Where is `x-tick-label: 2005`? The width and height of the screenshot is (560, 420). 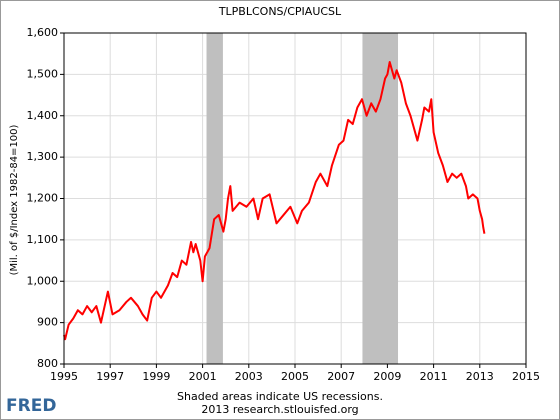 x-tick-label: 2005 is located at coordinates (295, 376).